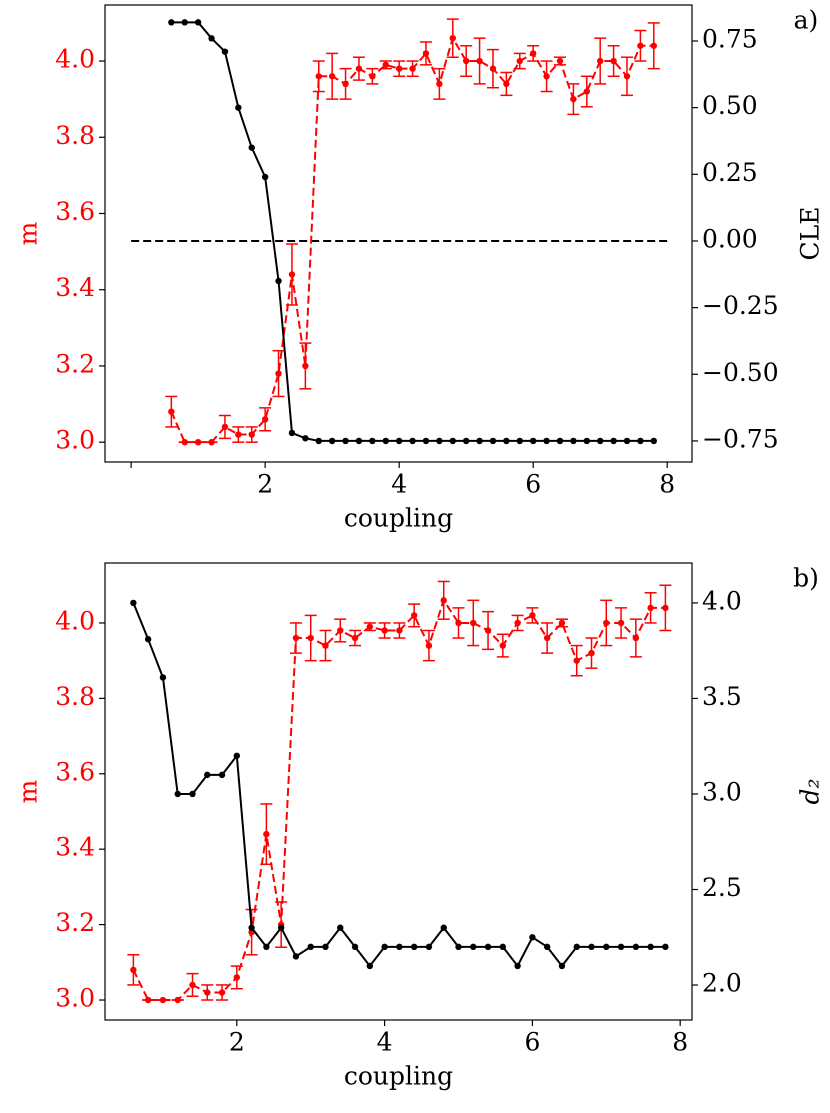 The image size is (830, 1113). I want to click on x-tick-label: 4, so click(399, 484).